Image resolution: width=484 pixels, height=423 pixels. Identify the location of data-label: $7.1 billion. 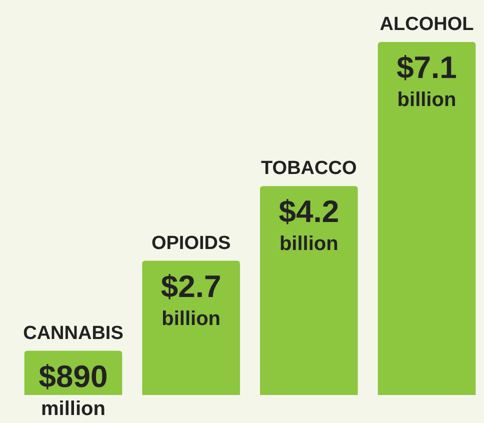
(426, 80).